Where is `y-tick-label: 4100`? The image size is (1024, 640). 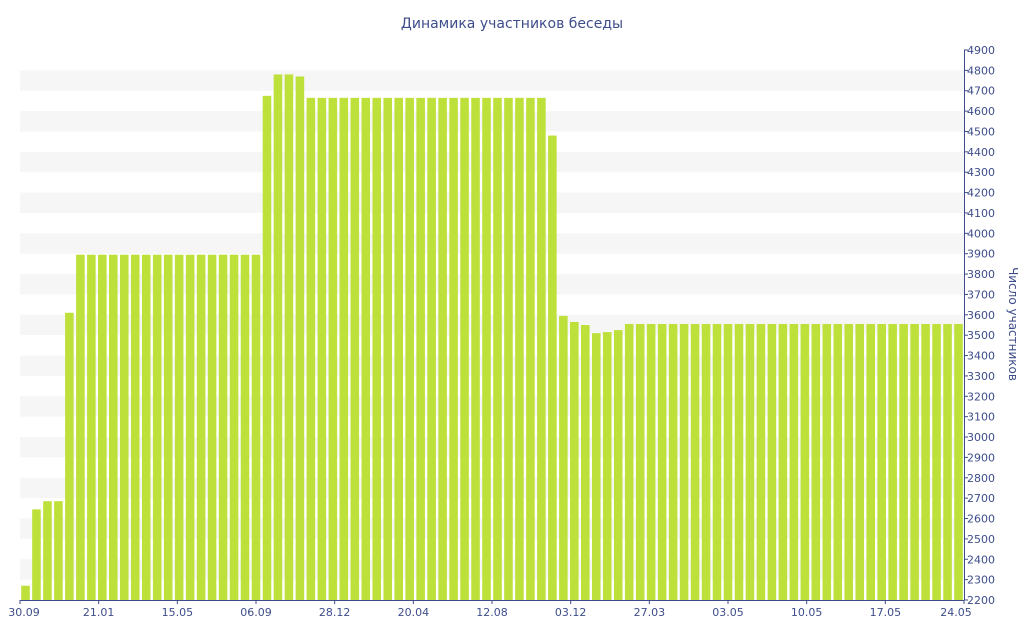
y-tick-label: 4100 is located at coordinates (981, 213).